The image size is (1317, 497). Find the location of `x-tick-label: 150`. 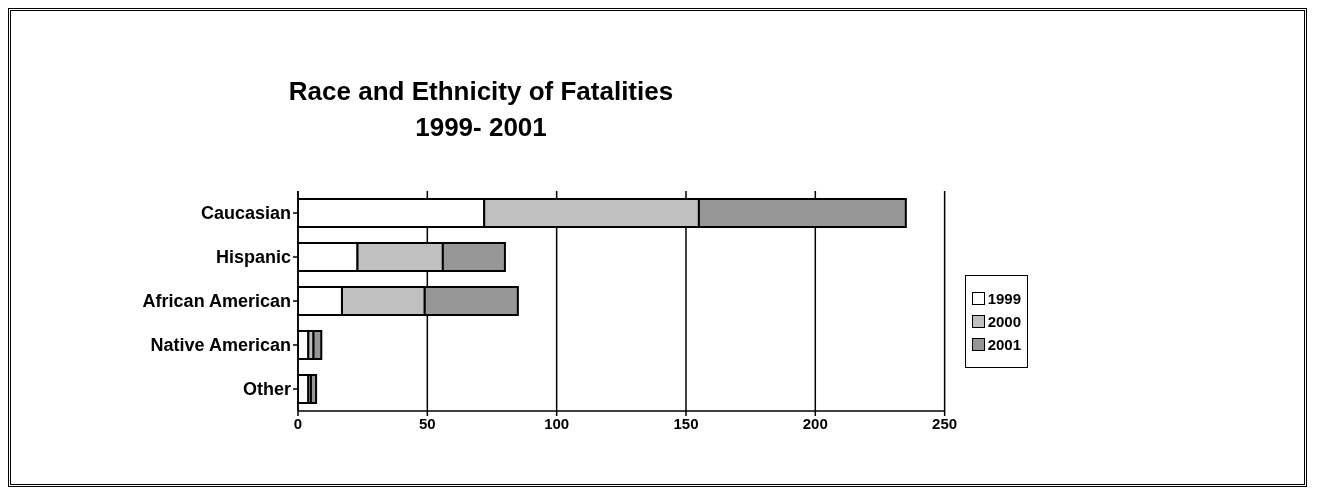

x-tick-label: 150 is located at coordinates (686, 423).